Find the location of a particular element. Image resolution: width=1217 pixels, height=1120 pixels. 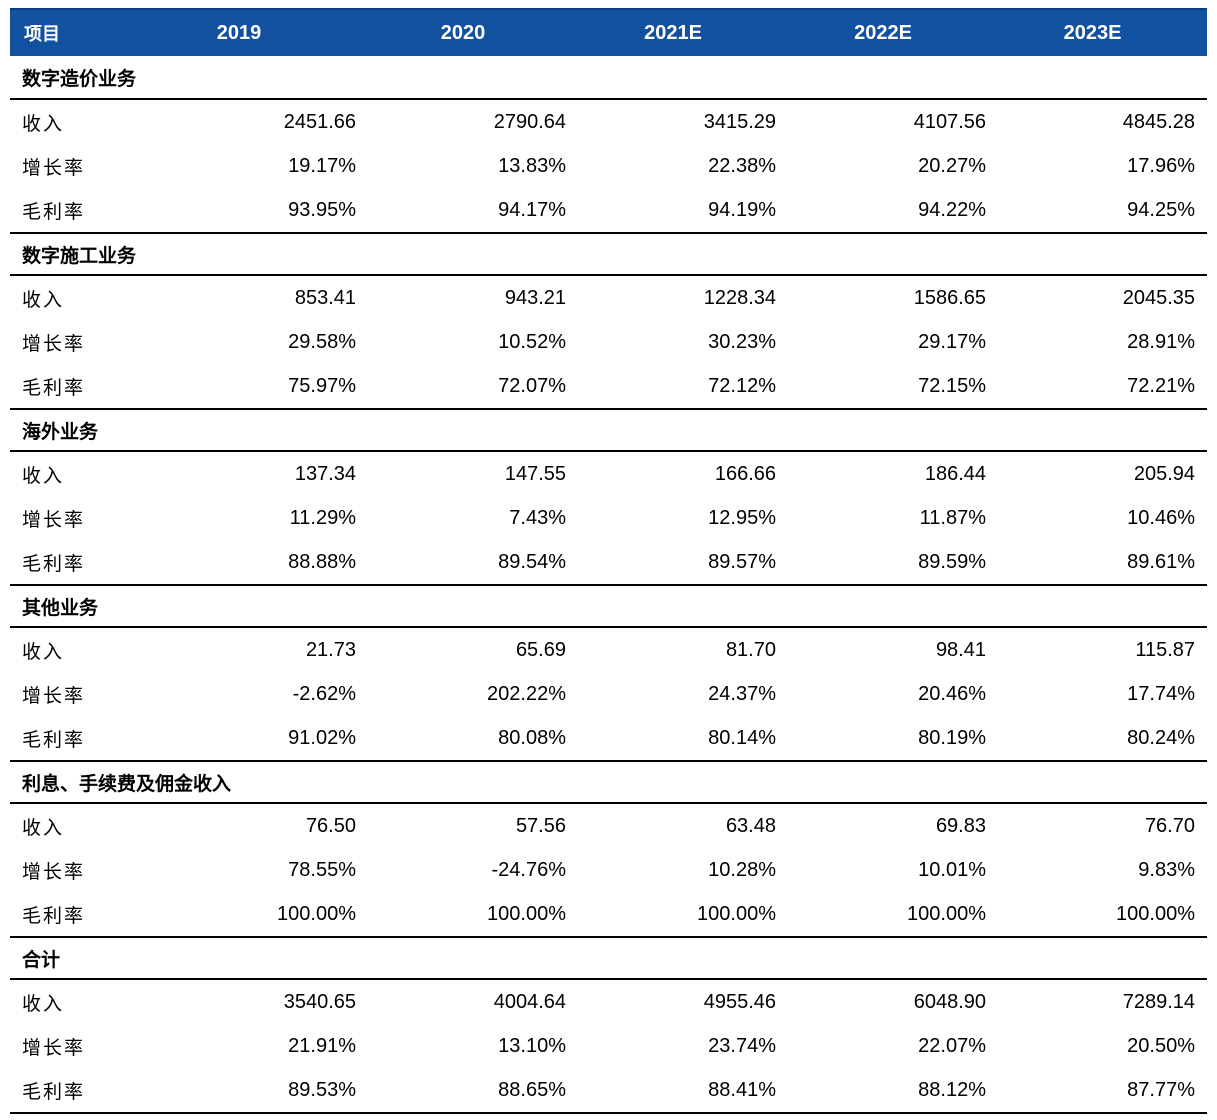

table-row: 收入 137.34 147.55 166.66 186.44 205.94 is located at coordinates (608, 474).